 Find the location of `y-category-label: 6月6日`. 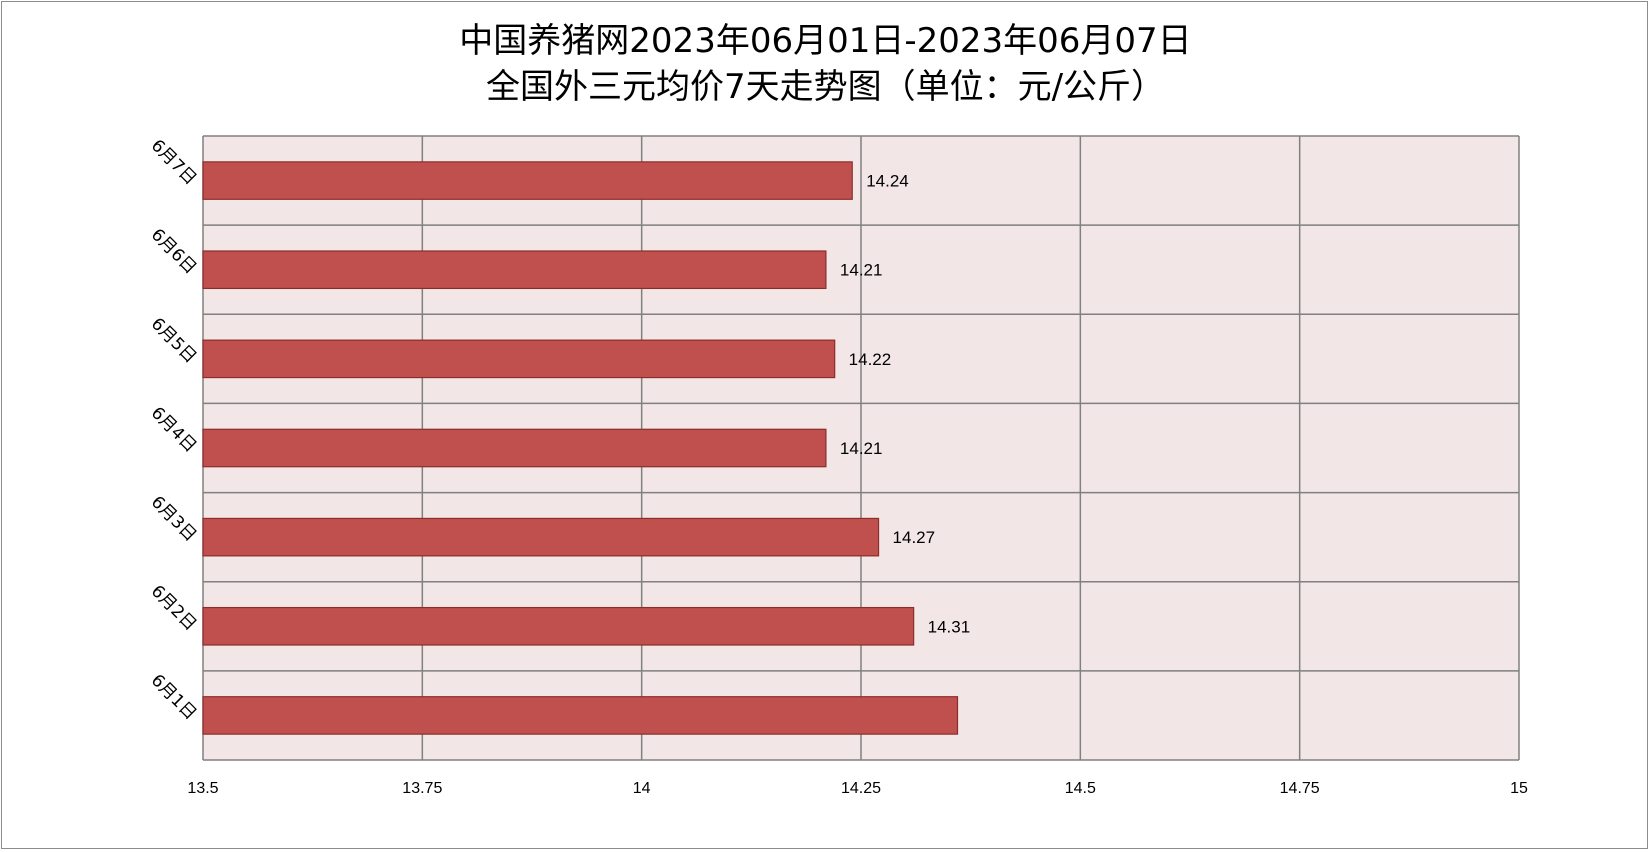

y-category-label: 6月6日 is located at coordinates (173, 251).